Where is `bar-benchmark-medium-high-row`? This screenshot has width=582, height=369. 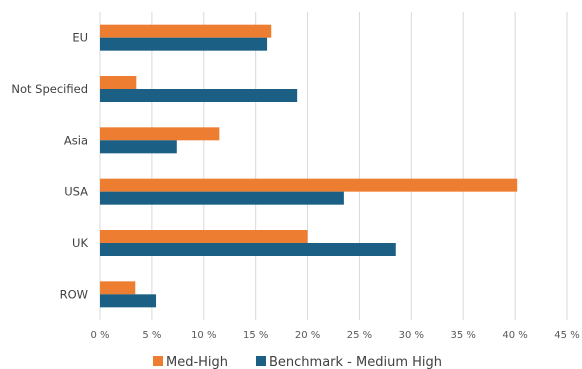
bar-benchmark-medium-high-row is located at coordinates (128, 301).